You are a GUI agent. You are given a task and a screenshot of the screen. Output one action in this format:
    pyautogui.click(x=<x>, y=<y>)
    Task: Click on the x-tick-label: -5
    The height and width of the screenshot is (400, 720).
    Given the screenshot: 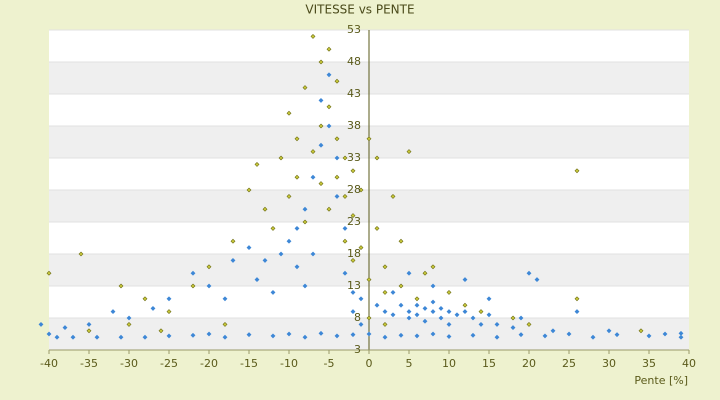 What is the action you would take?
    pyautogui.click(x=329, y=363)
    